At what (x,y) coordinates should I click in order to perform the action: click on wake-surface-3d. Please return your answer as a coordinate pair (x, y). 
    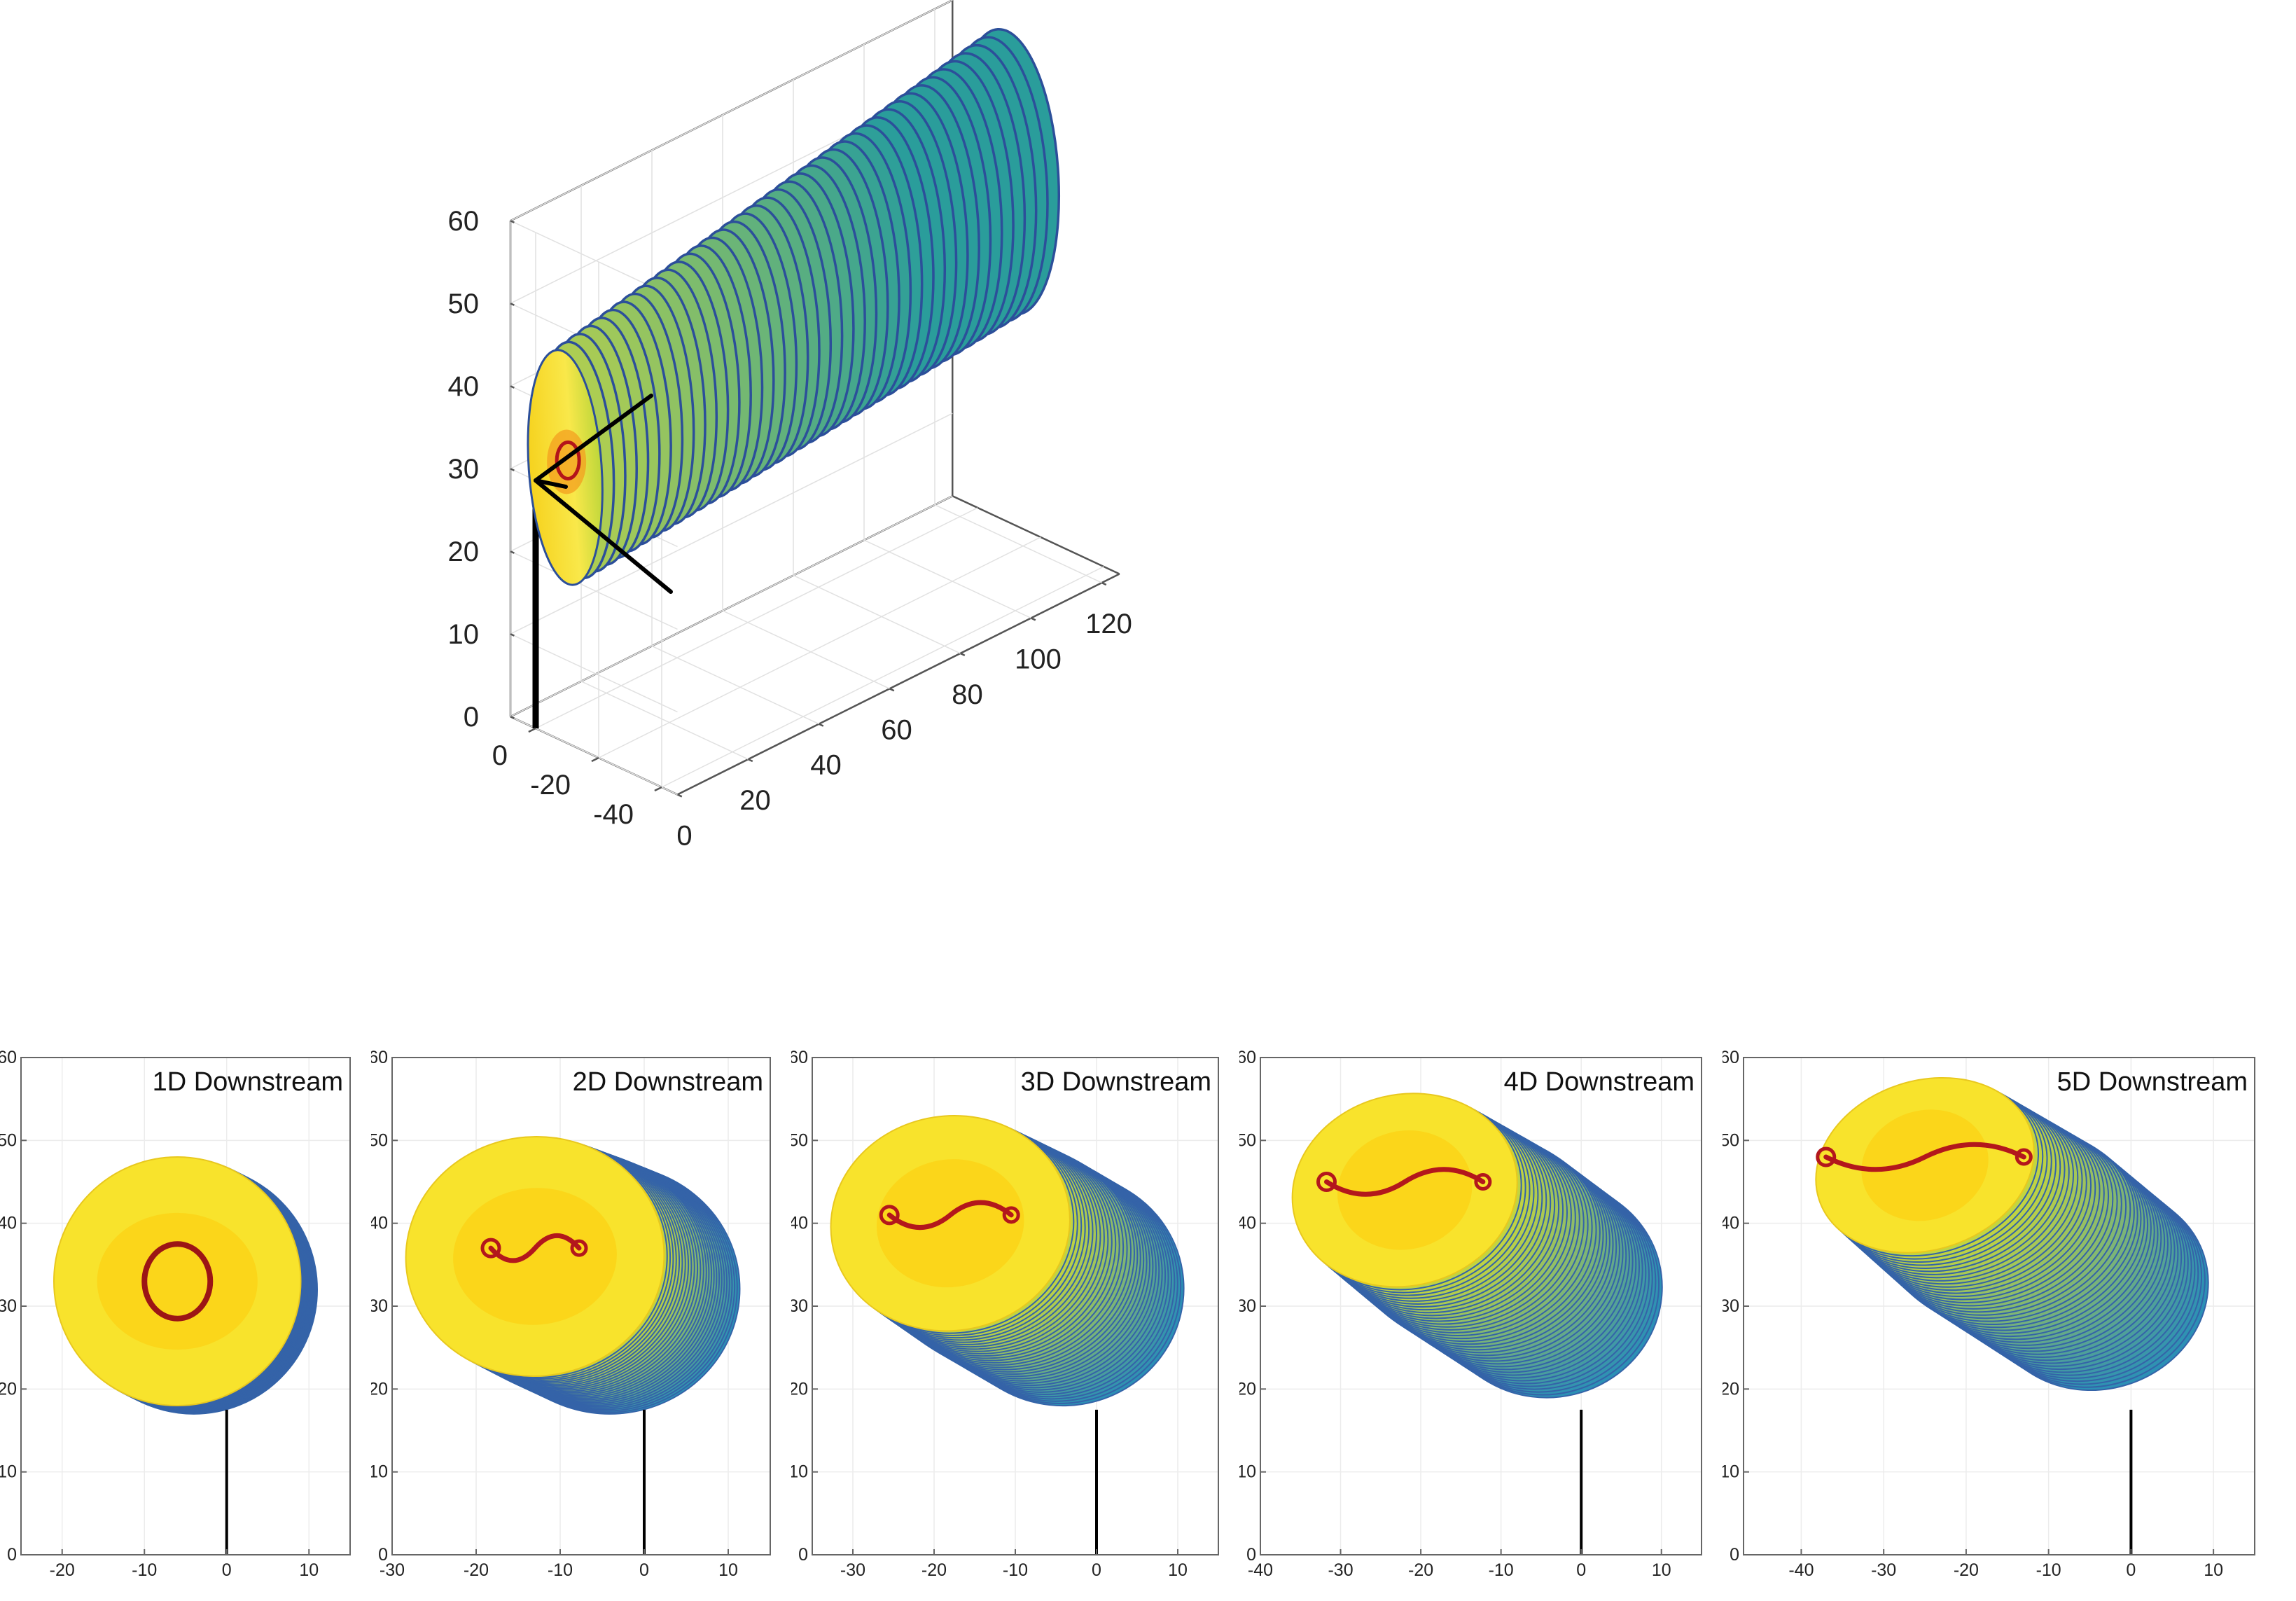
    Looking at the image, I should click on (794, 306).